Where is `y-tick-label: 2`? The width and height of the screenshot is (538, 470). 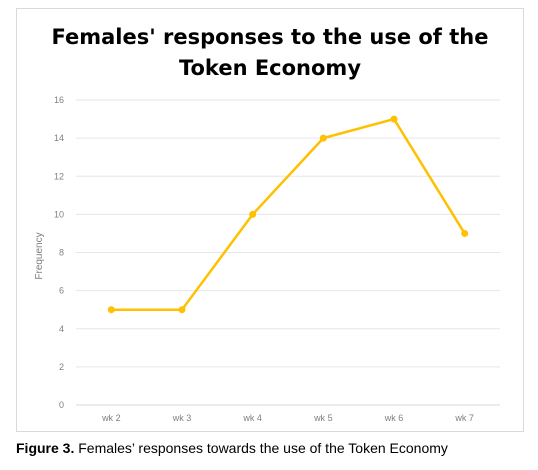 y-tick-label: 2 is located at coordinates (61, 367).